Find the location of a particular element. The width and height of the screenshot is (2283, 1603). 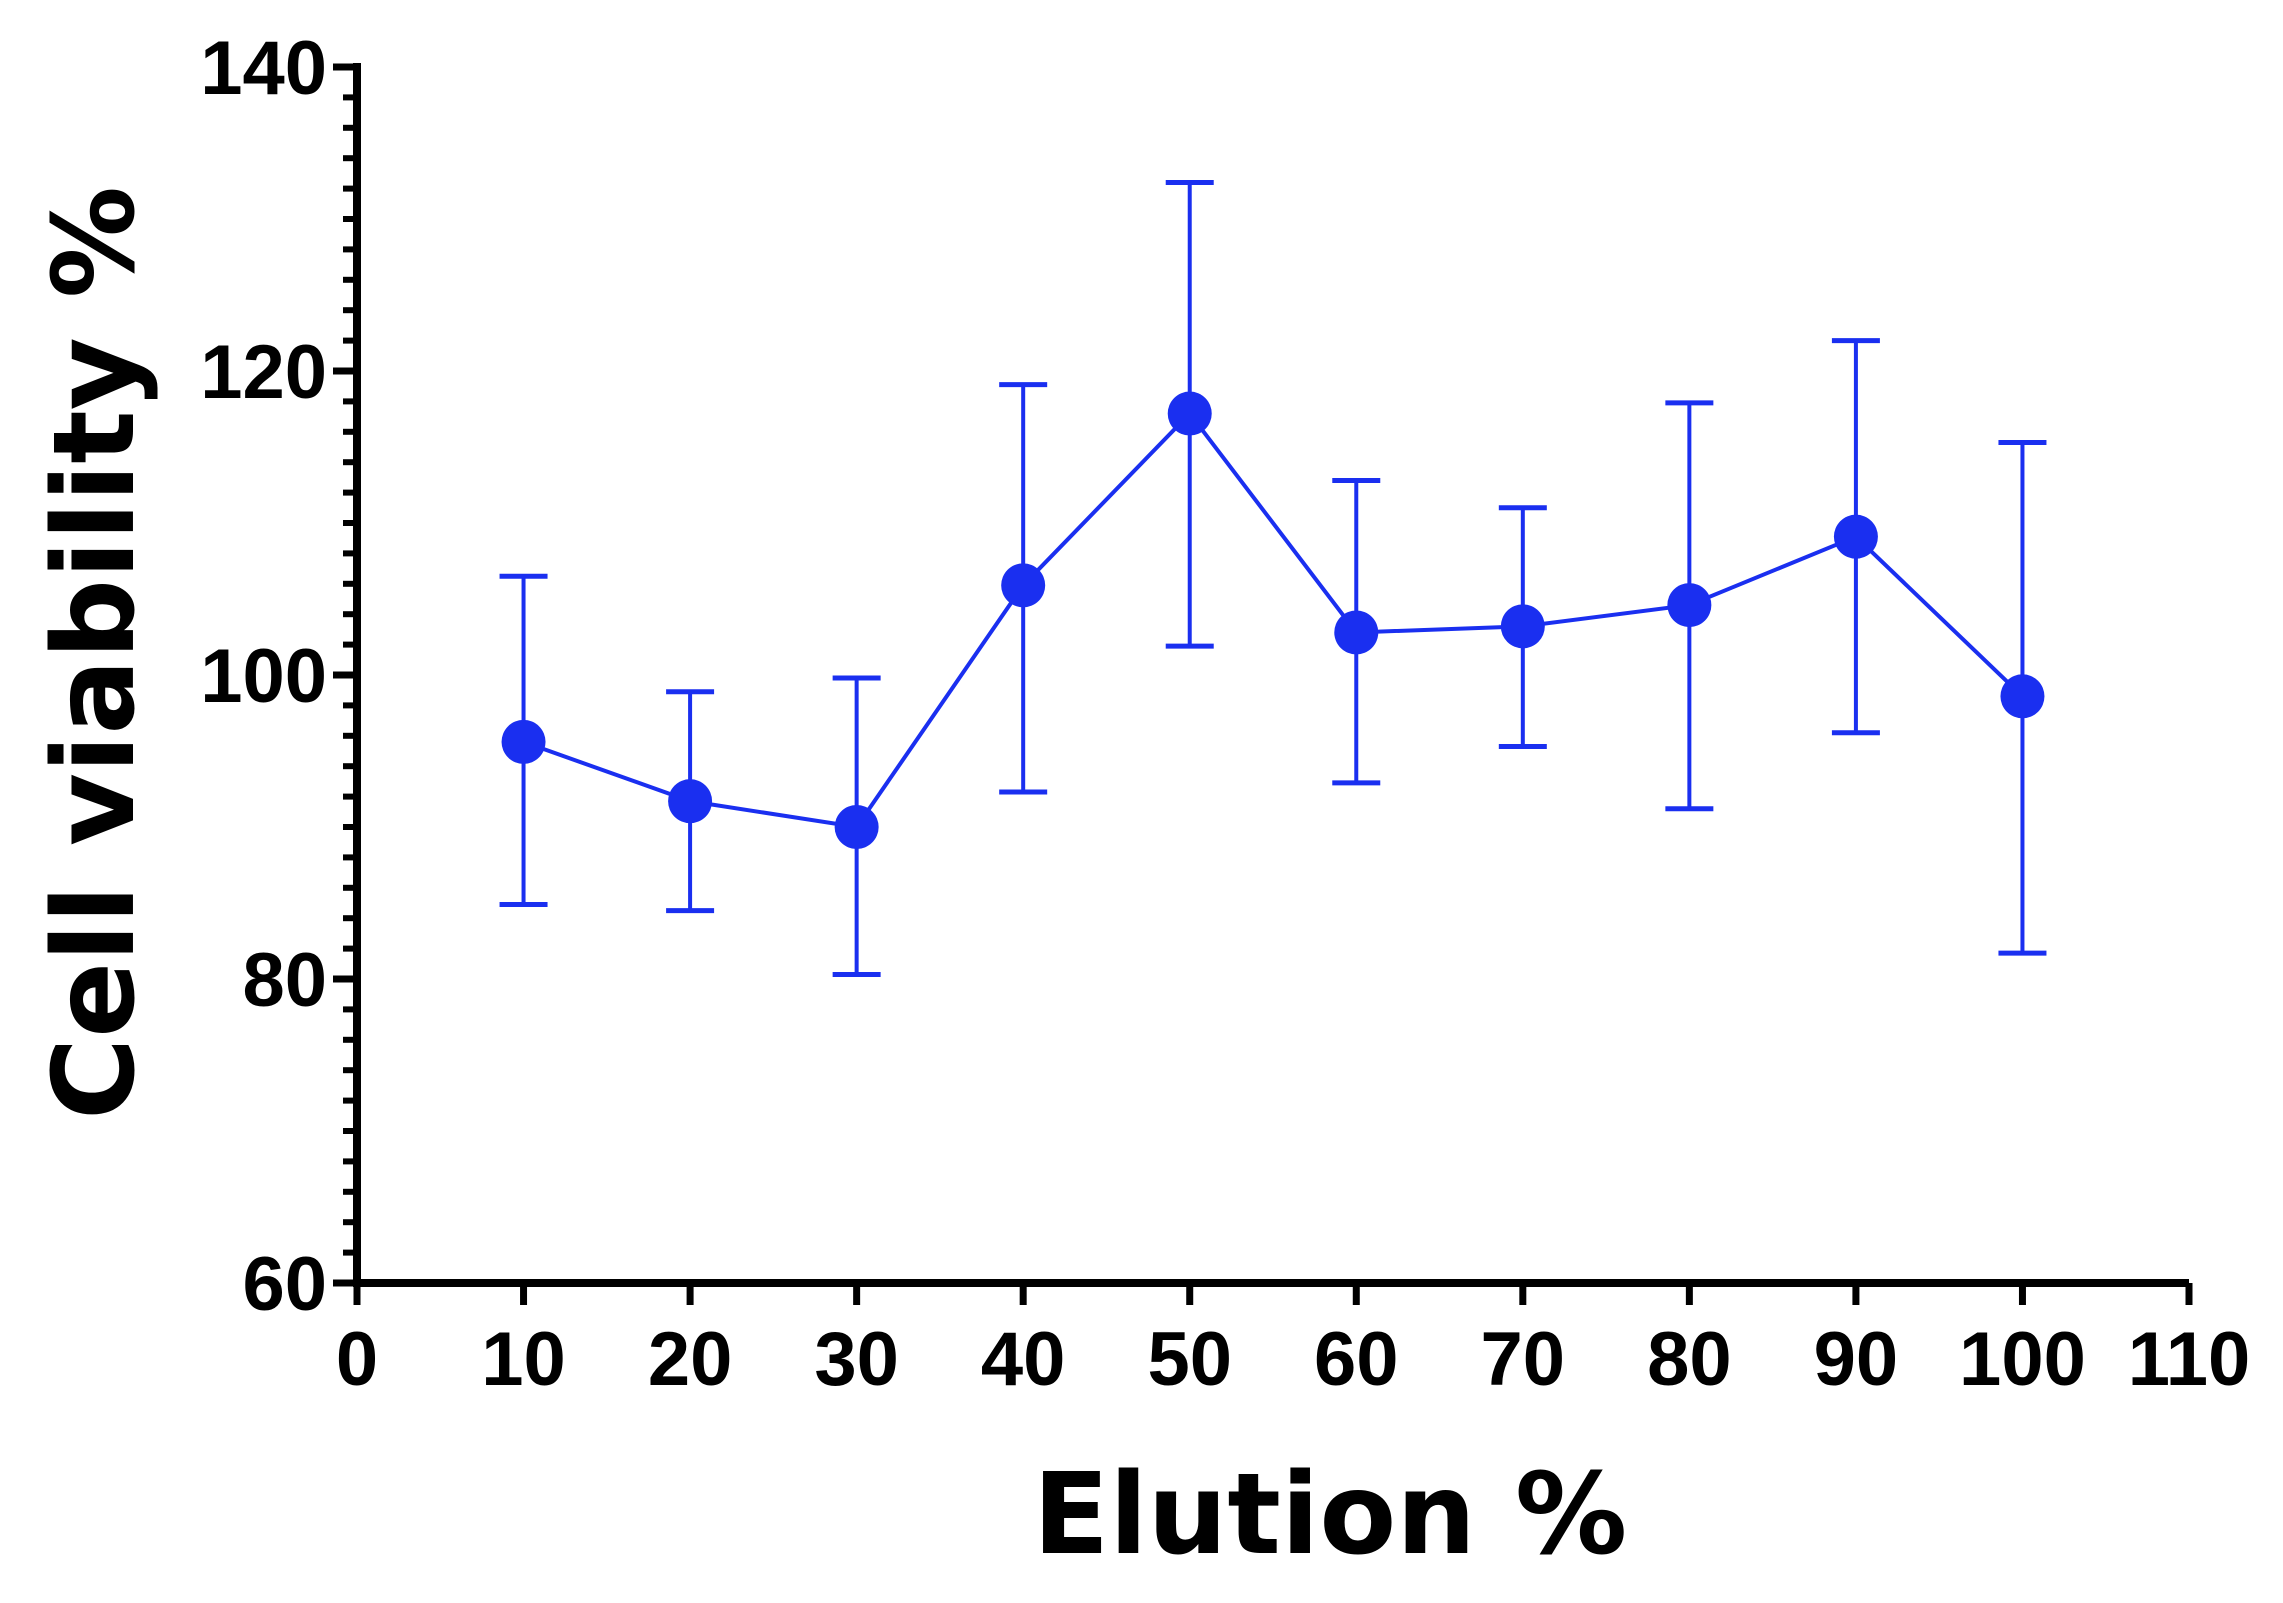

x-tick-label: 20 is located at coordinates (690, 1359).